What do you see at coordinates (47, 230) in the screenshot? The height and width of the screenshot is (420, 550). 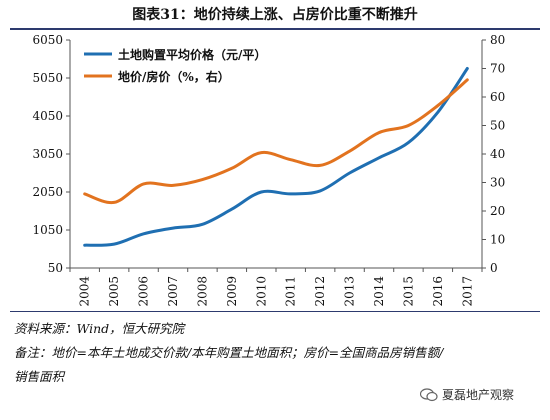 I see `left-tick-label: 1050` at bounding box center [47, 230].